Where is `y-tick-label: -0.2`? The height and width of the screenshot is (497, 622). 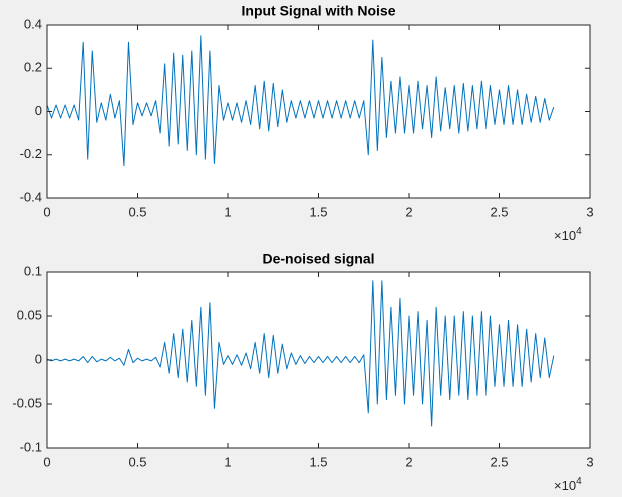
y-tick-label: -0.2 is located at coordinates (31, 153).